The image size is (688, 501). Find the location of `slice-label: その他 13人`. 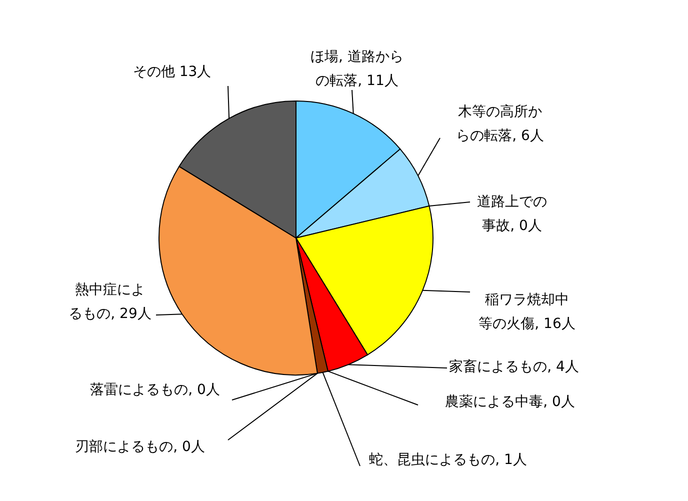

slice-label: その他 13人 is located at coordinates (172, 72).